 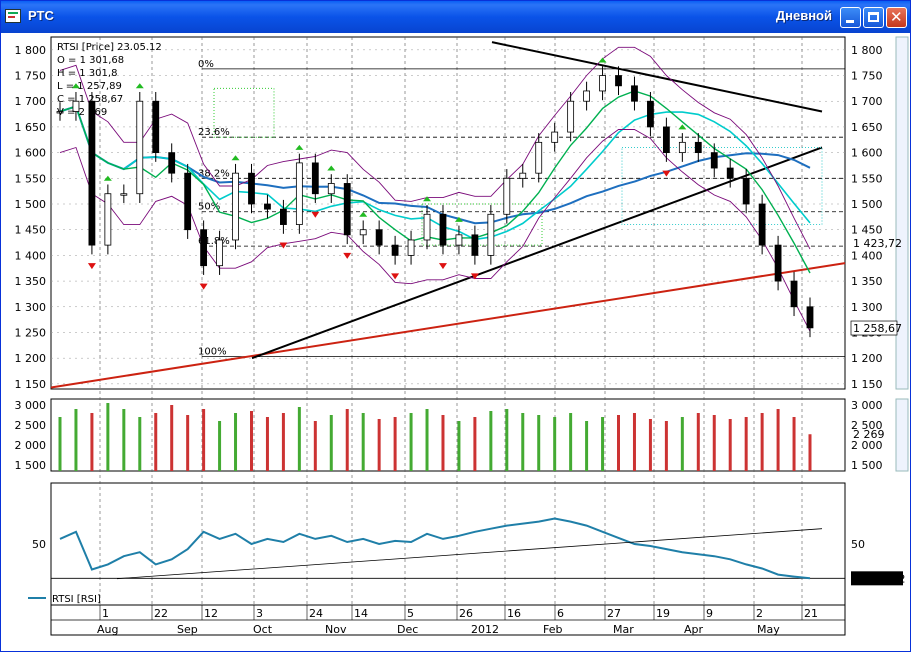 What do you see at coordinates (722, 186) in the screenshot?
I see `cloud-zone` at bounding box center [722, 186].